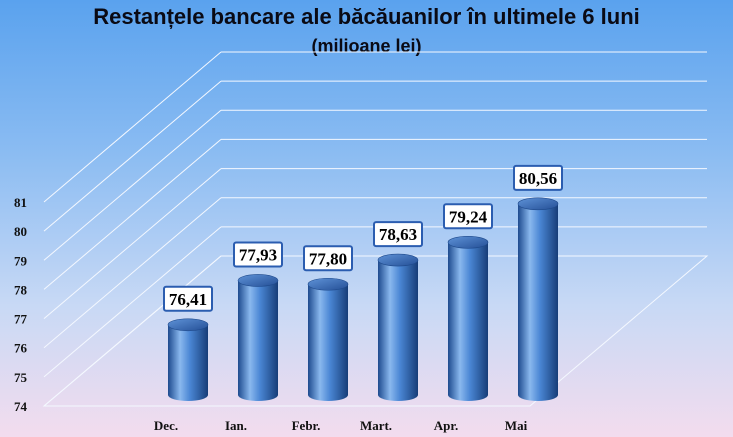  I want to click on data-label: 79,24, so click(468, 216).